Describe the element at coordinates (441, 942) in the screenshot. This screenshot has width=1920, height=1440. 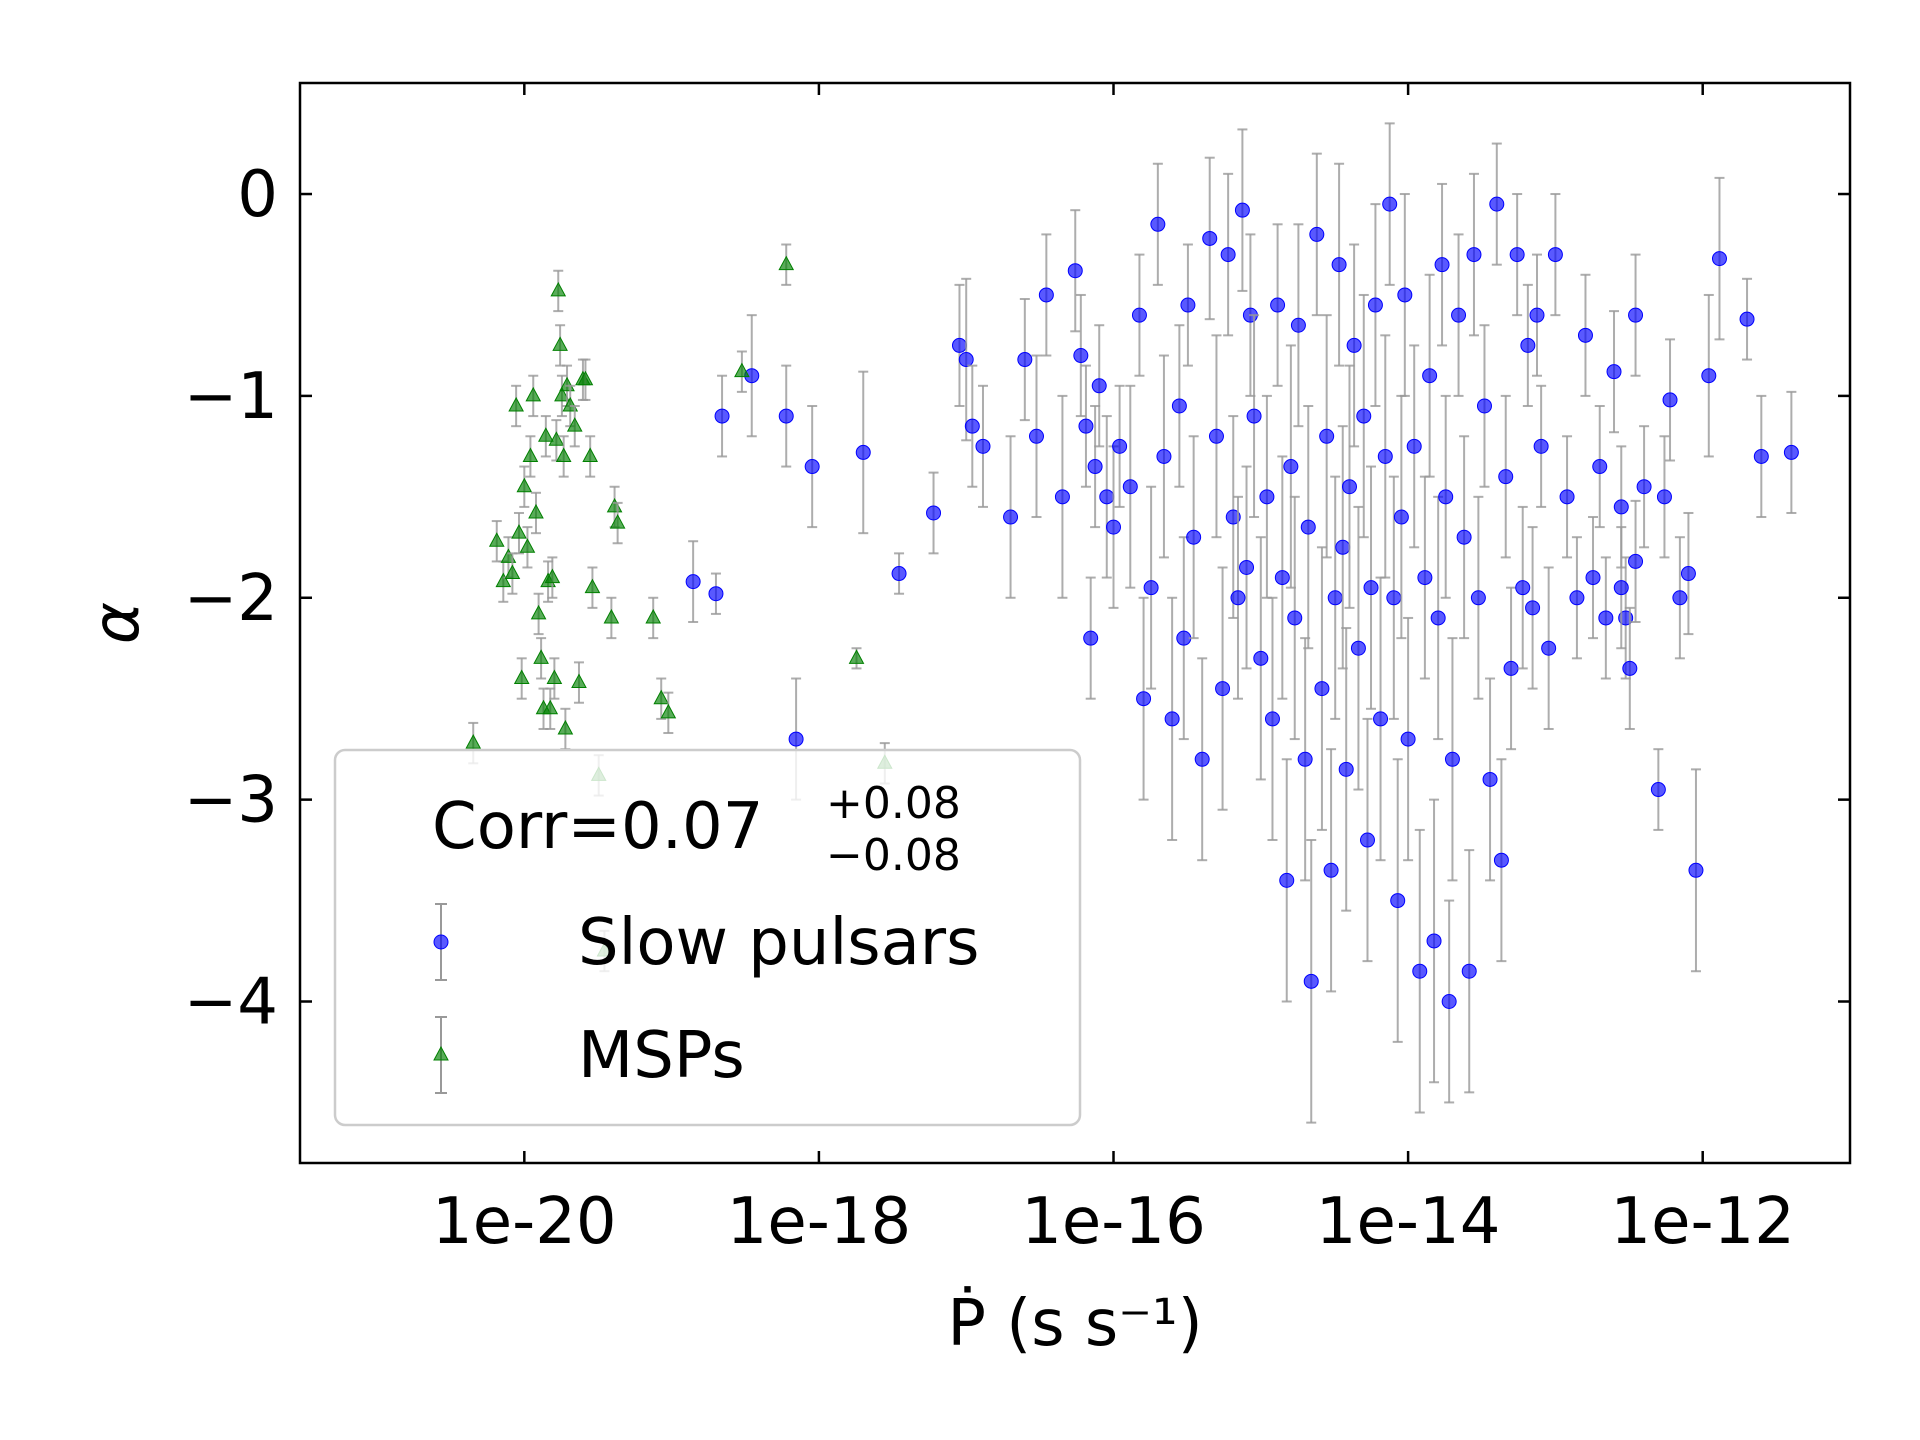
I see `circle-marker-icon` at that location.